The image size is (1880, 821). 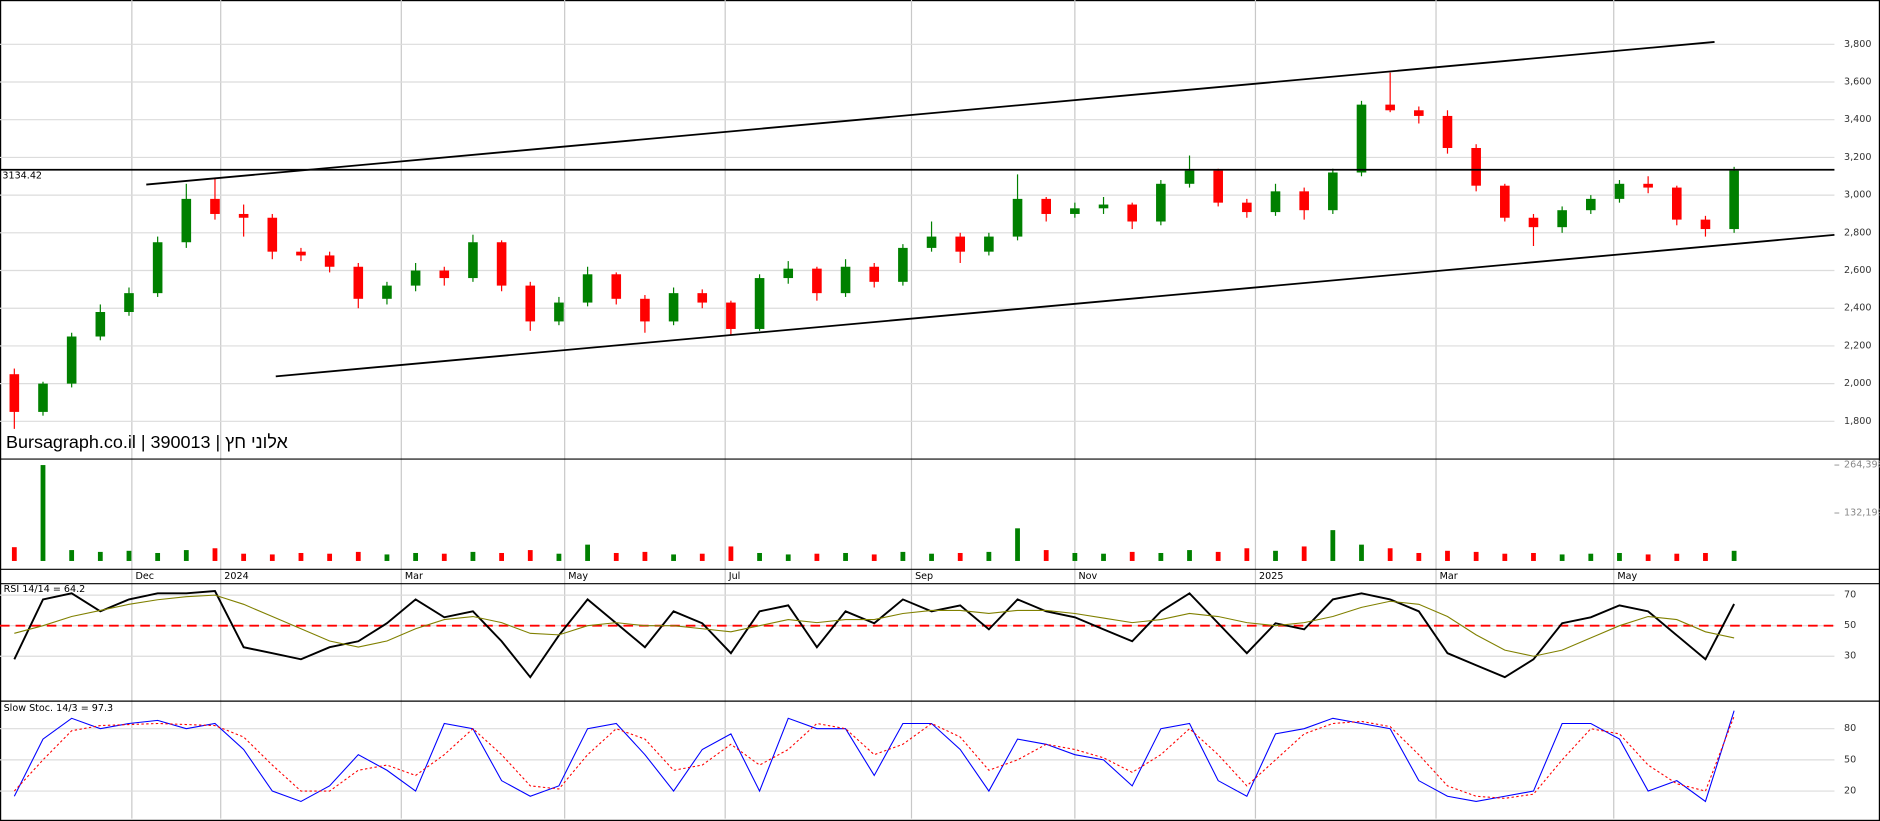 I want to click on y-tick-label: 30, so click(x=1850, y=656).